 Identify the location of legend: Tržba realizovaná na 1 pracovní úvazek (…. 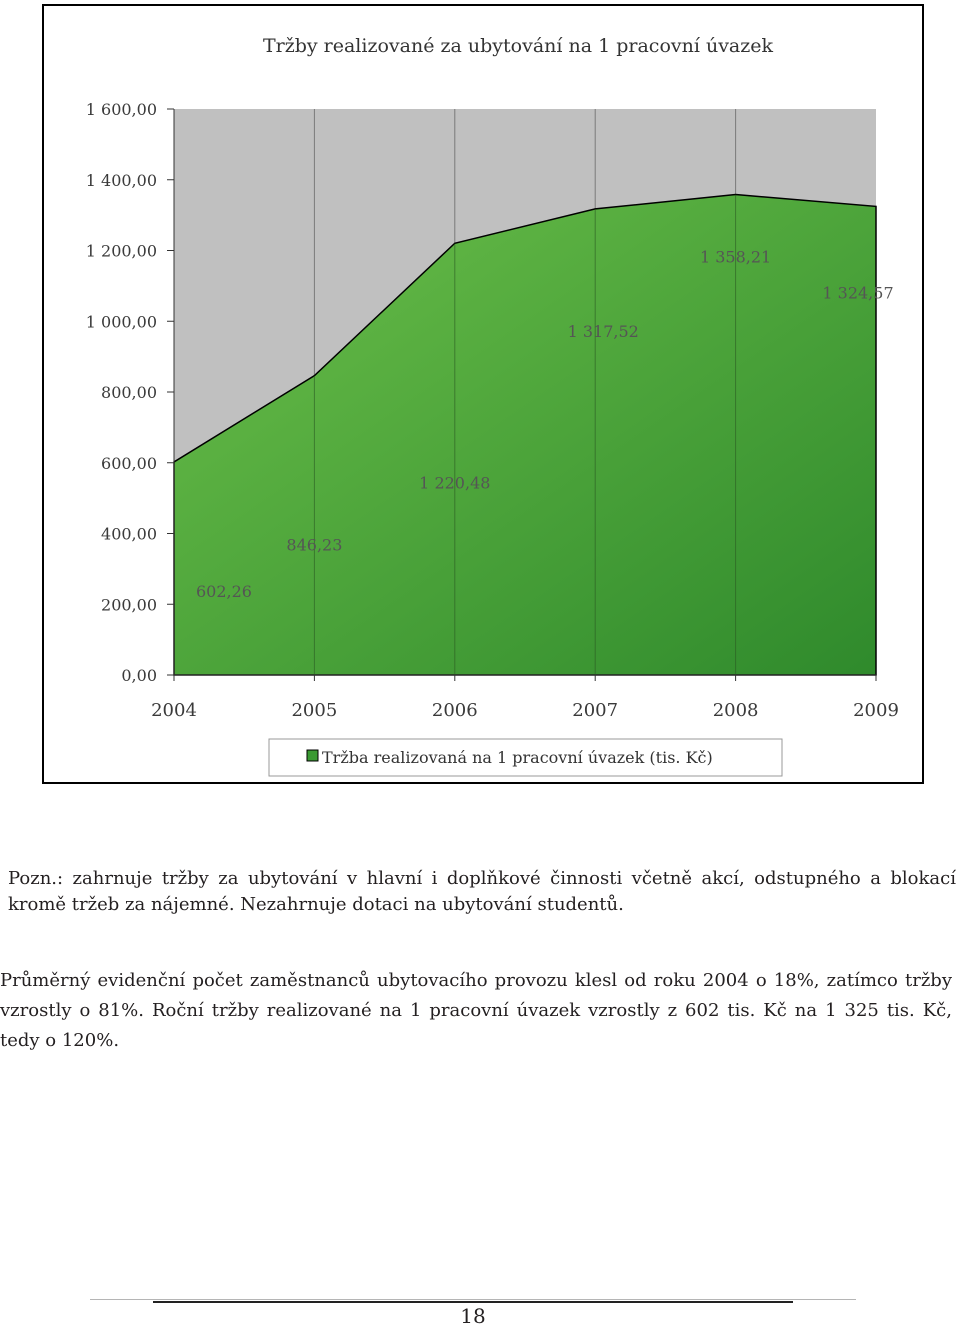
(525, 757).